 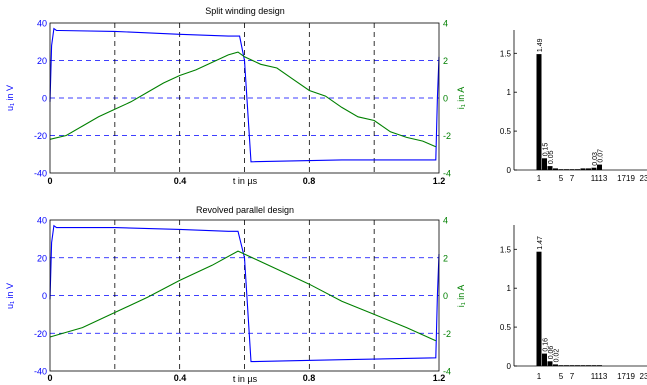 What do you see at coordinates (546, 345) in the screenshot?
I see `bar-value-label: 0.16` at bounding box center [546, 345].